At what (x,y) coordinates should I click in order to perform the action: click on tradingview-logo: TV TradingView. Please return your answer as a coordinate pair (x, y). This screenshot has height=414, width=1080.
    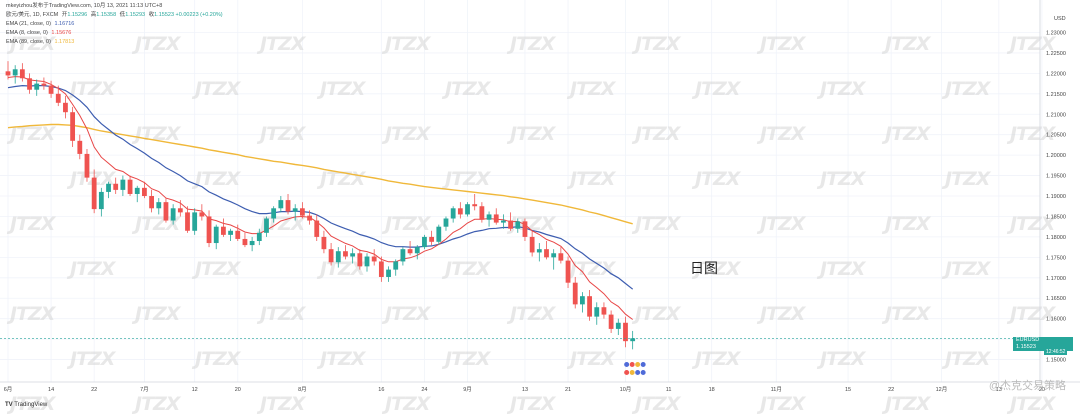
    Looking at the image, I should click on (26, 405).